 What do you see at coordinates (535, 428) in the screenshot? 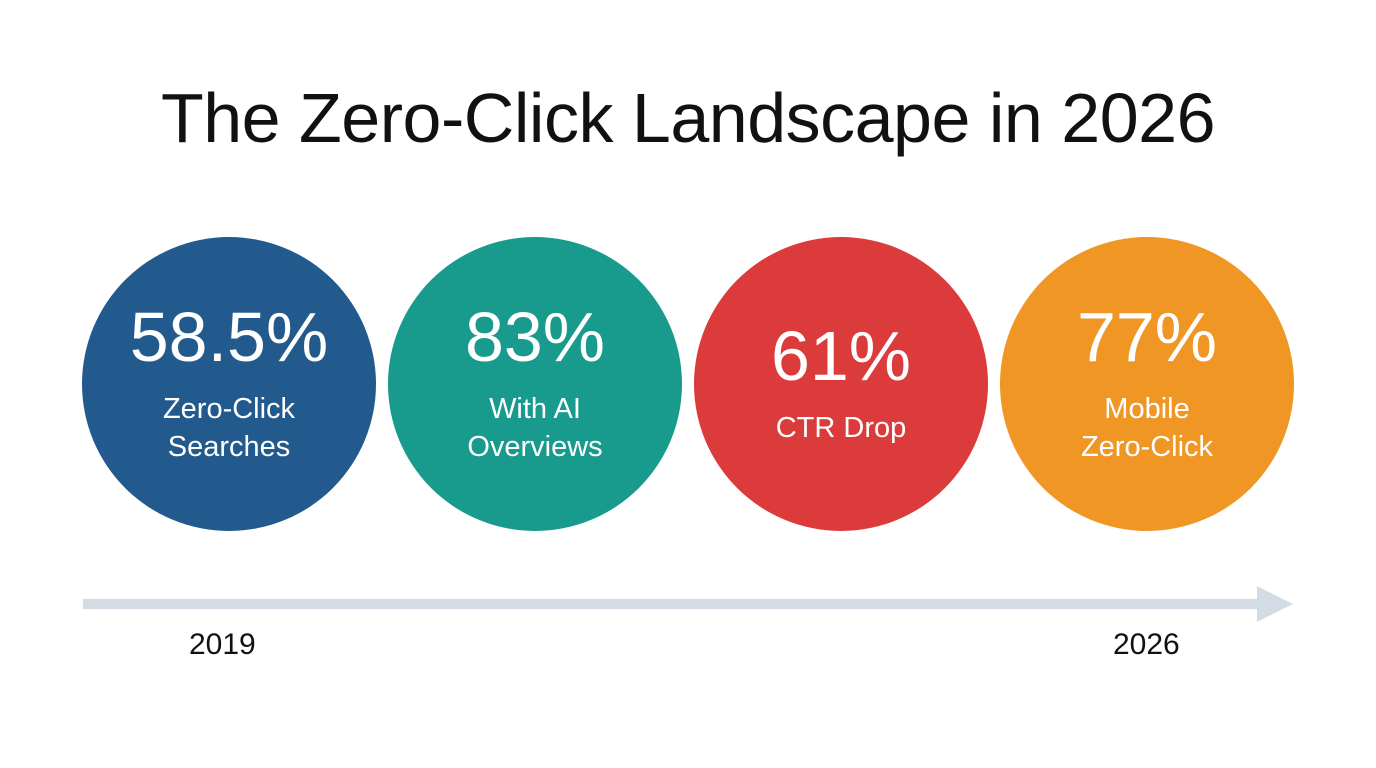
I see `stat-label: With AI Overviews` at bounding box center [535, 428].